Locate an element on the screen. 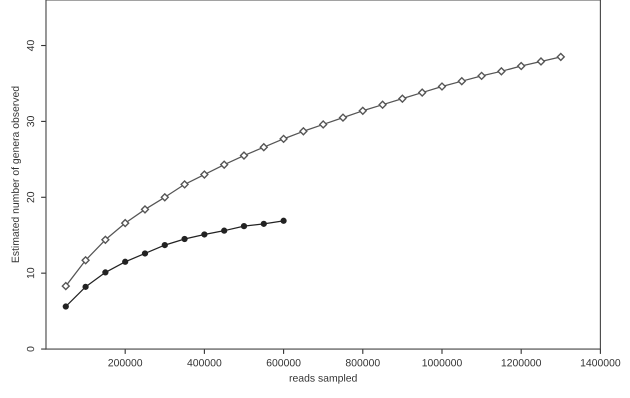 The image size is (630, 398). x-tick-label: 800000 is located at coordinates (363, 362).